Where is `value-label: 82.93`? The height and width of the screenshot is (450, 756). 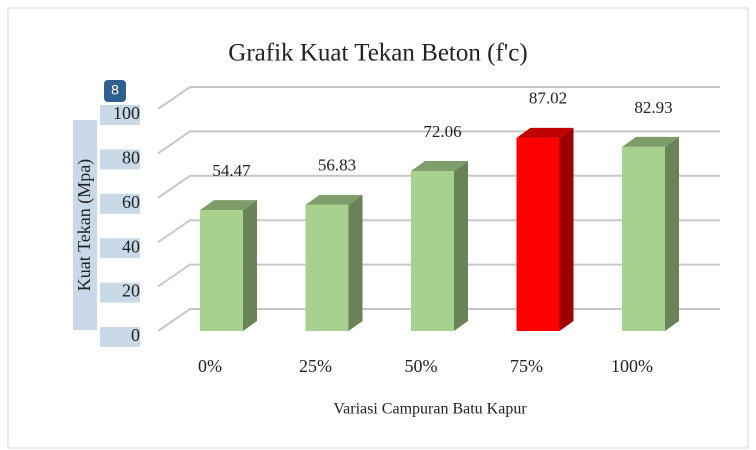
value-label: 82.93 is located at coordinates (653, 107).